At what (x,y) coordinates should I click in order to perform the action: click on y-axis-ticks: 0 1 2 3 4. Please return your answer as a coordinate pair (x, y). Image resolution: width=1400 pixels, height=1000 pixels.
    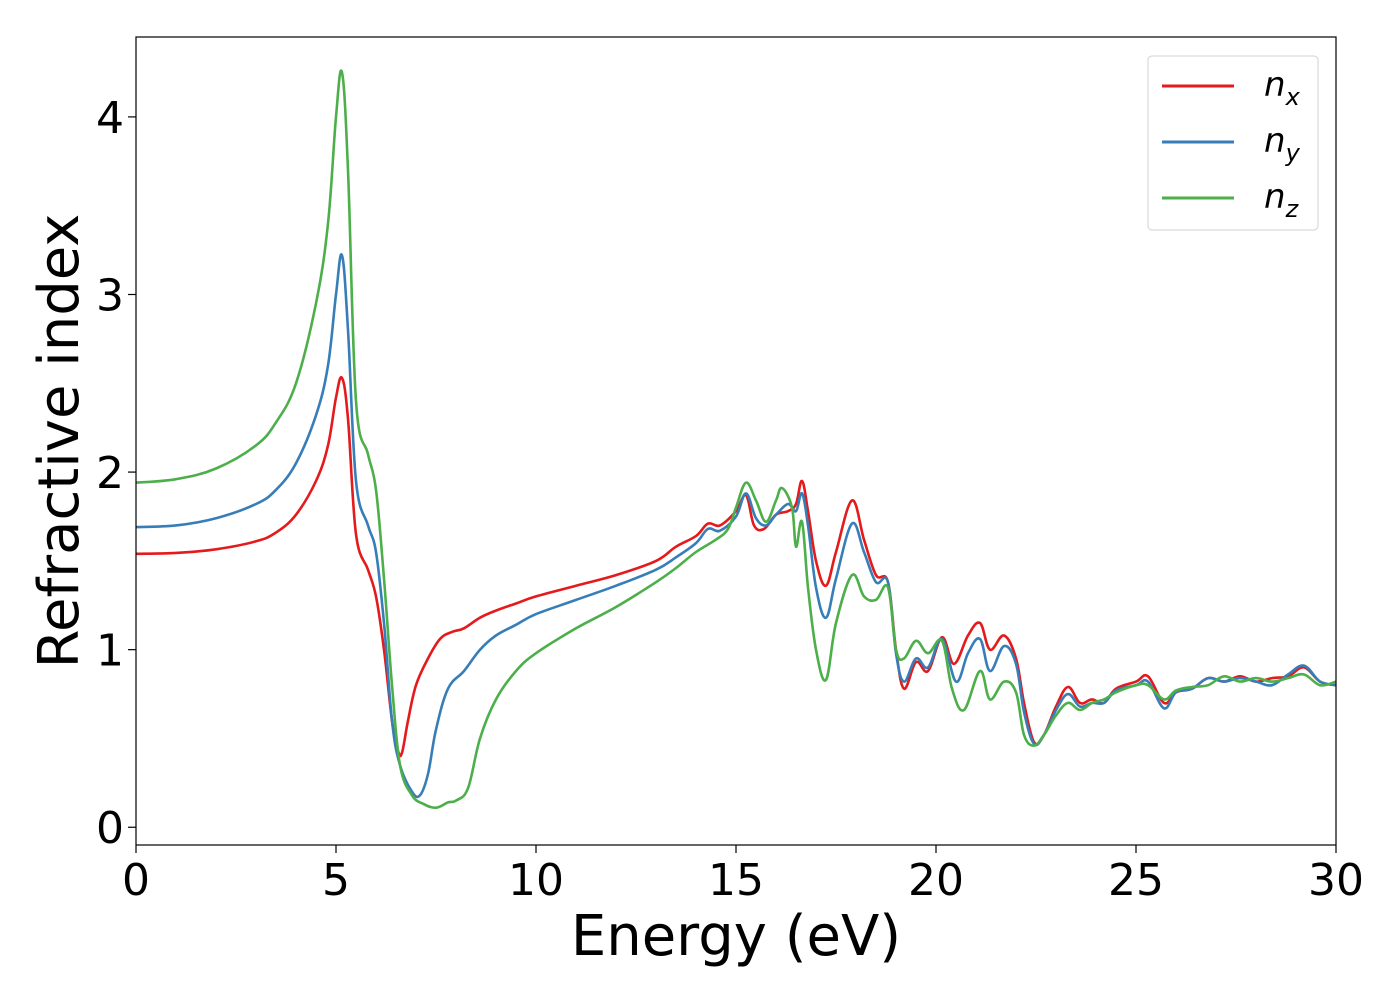
    Looking at the image, I should click on (116, 473).